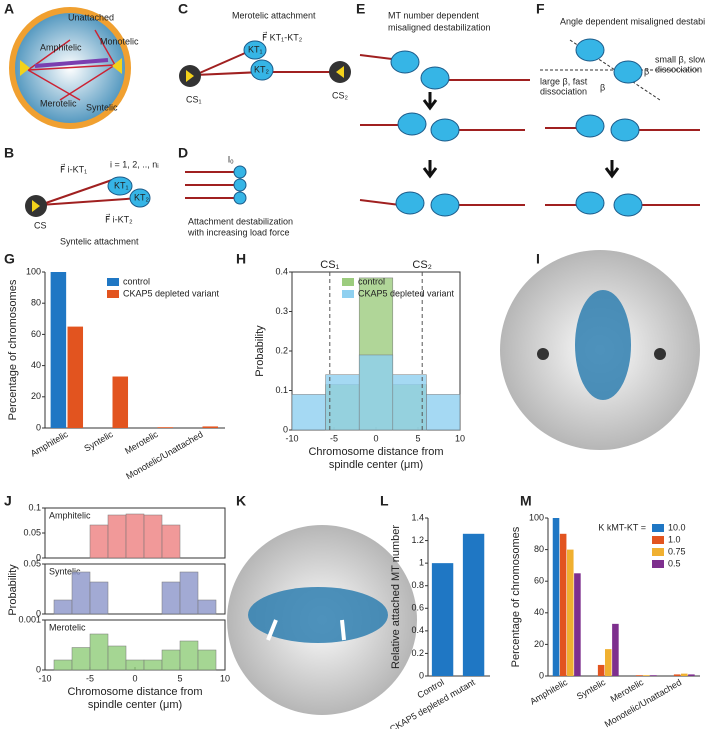  I want to click on x-axis-label: spindle center (μm), so click(376, 465).